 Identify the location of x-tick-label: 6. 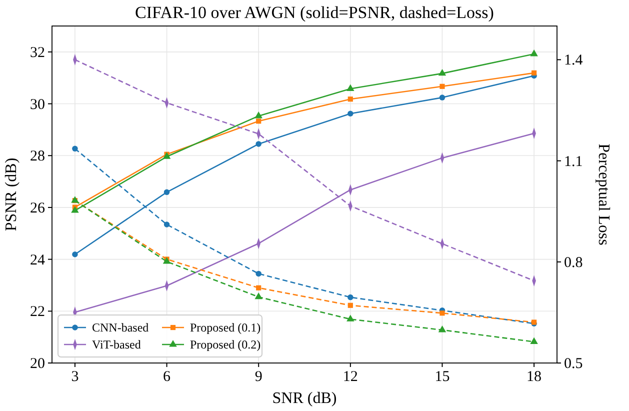
(167, 377).